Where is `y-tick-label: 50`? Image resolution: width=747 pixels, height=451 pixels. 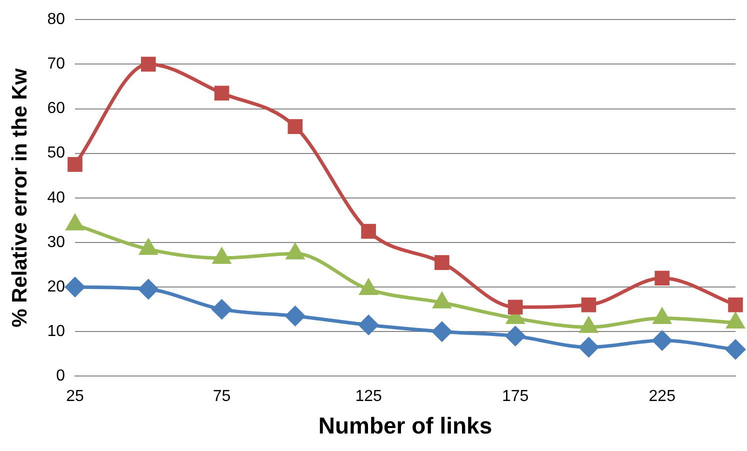 y-tick-label: 50 is located at coordinates (56, 153).